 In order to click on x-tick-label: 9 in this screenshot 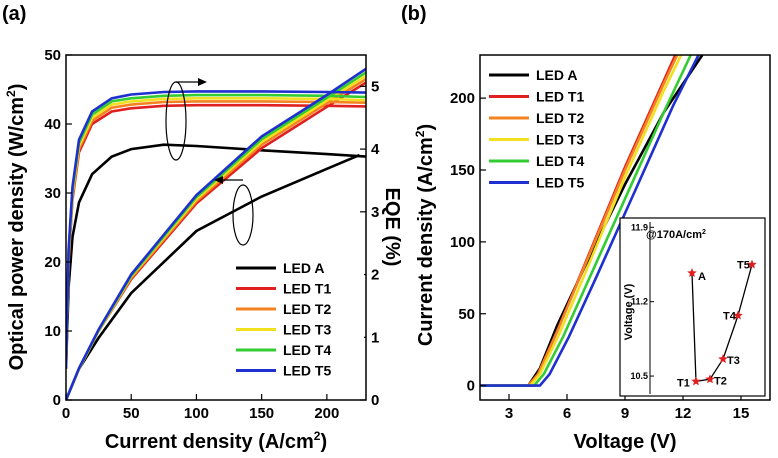, I will do `click(625, 413)`.